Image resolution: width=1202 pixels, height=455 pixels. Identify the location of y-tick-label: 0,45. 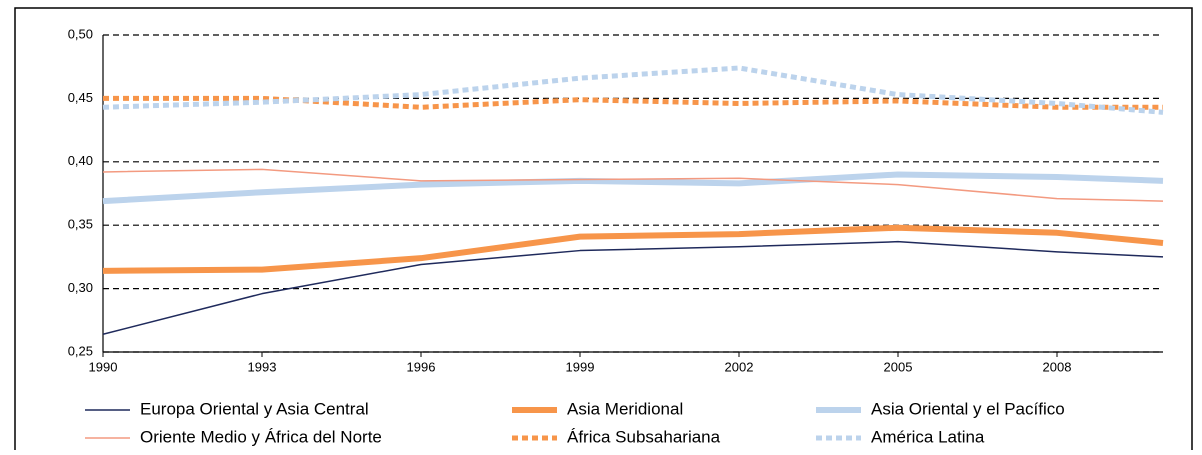
(80, 97).